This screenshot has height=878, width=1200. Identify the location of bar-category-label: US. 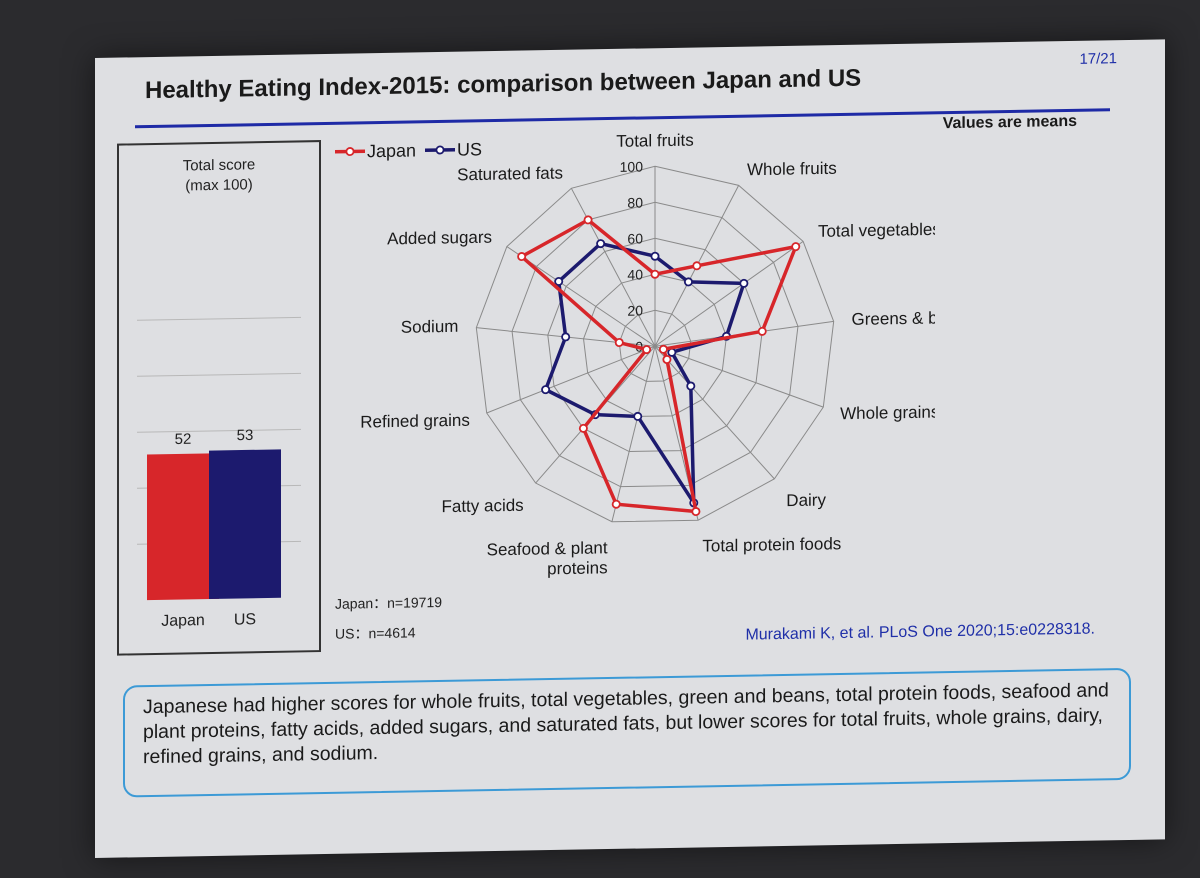
(245, 619).